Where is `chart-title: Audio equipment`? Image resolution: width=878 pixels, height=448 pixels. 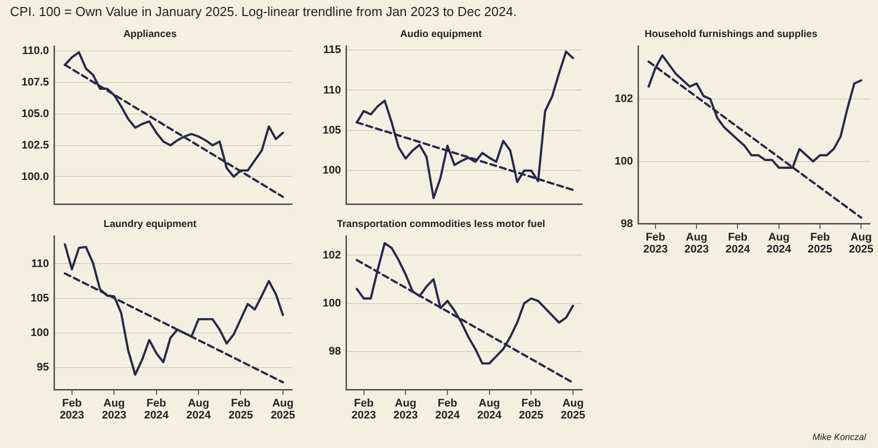 chart-title: Audio equipment is located at coordinates (441, 34).